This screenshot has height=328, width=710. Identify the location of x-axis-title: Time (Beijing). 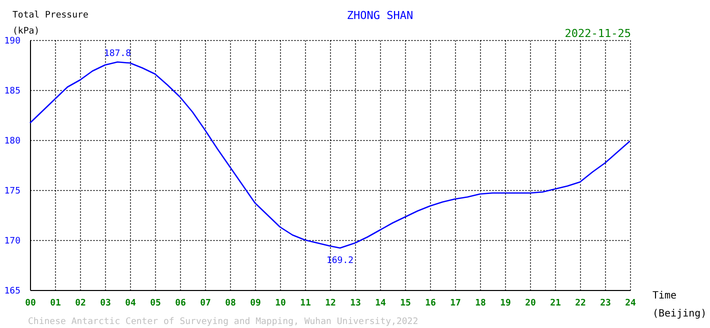
(679, 305).